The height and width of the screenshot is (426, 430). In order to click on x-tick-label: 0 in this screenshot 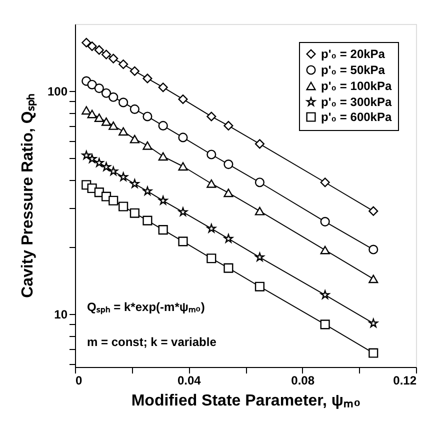, I will do `click(79, 381)`.